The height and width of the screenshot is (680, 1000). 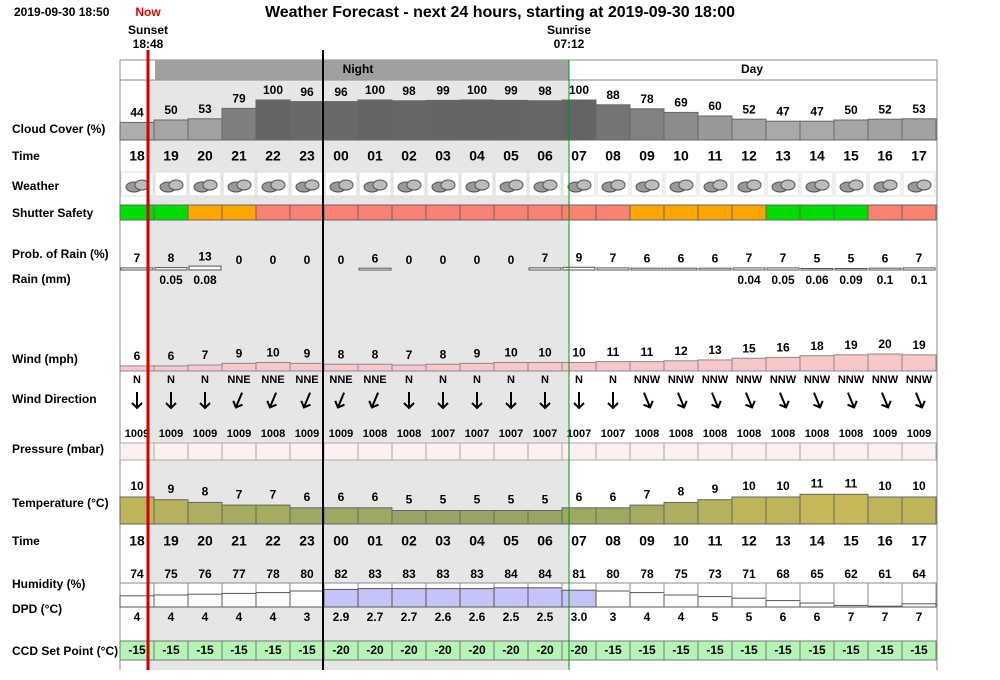 What do you see at coordinates (477, 541) in the screenshot?
I see `hour: 04` at bounding box center [477, 541].